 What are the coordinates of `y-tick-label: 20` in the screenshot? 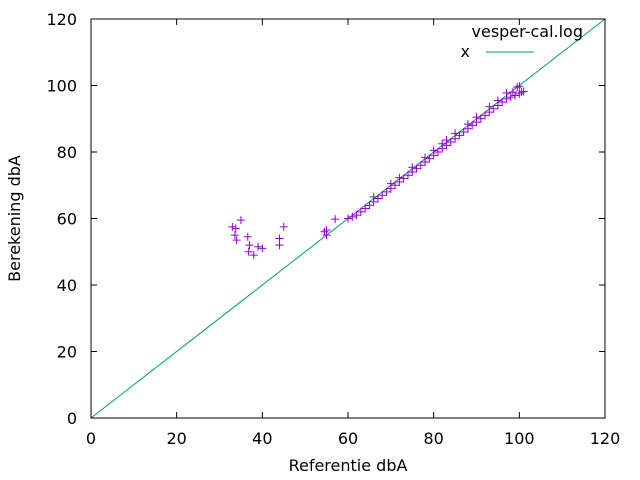 It's located at (67, 352).